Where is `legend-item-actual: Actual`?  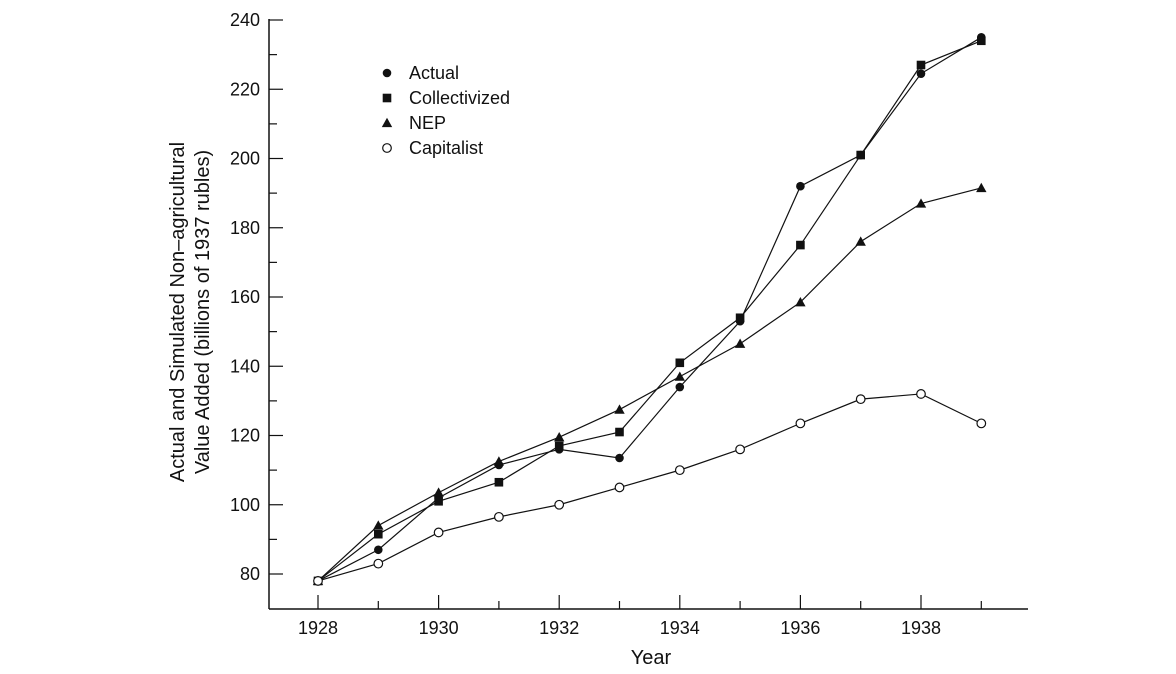 legend-item-actual: Actual is located at coordinates (420, 73).